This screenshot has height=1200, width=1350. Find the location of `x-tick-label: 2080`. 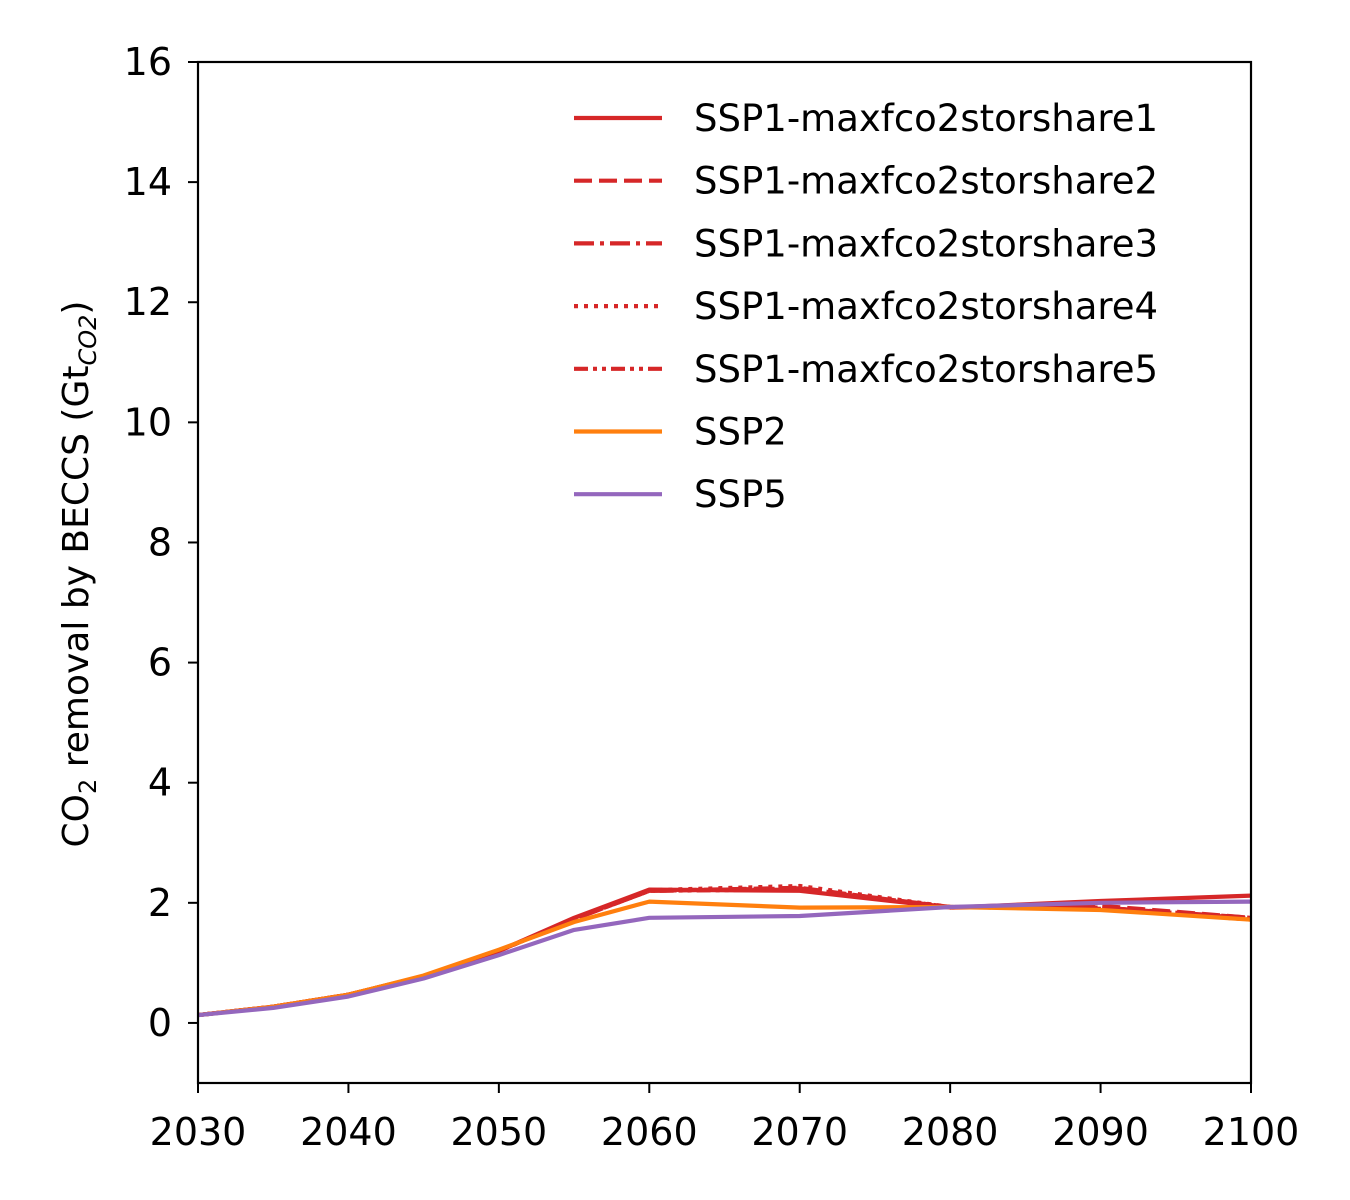

x-tick-label: 2080 is located at coordinates (950, 1132).